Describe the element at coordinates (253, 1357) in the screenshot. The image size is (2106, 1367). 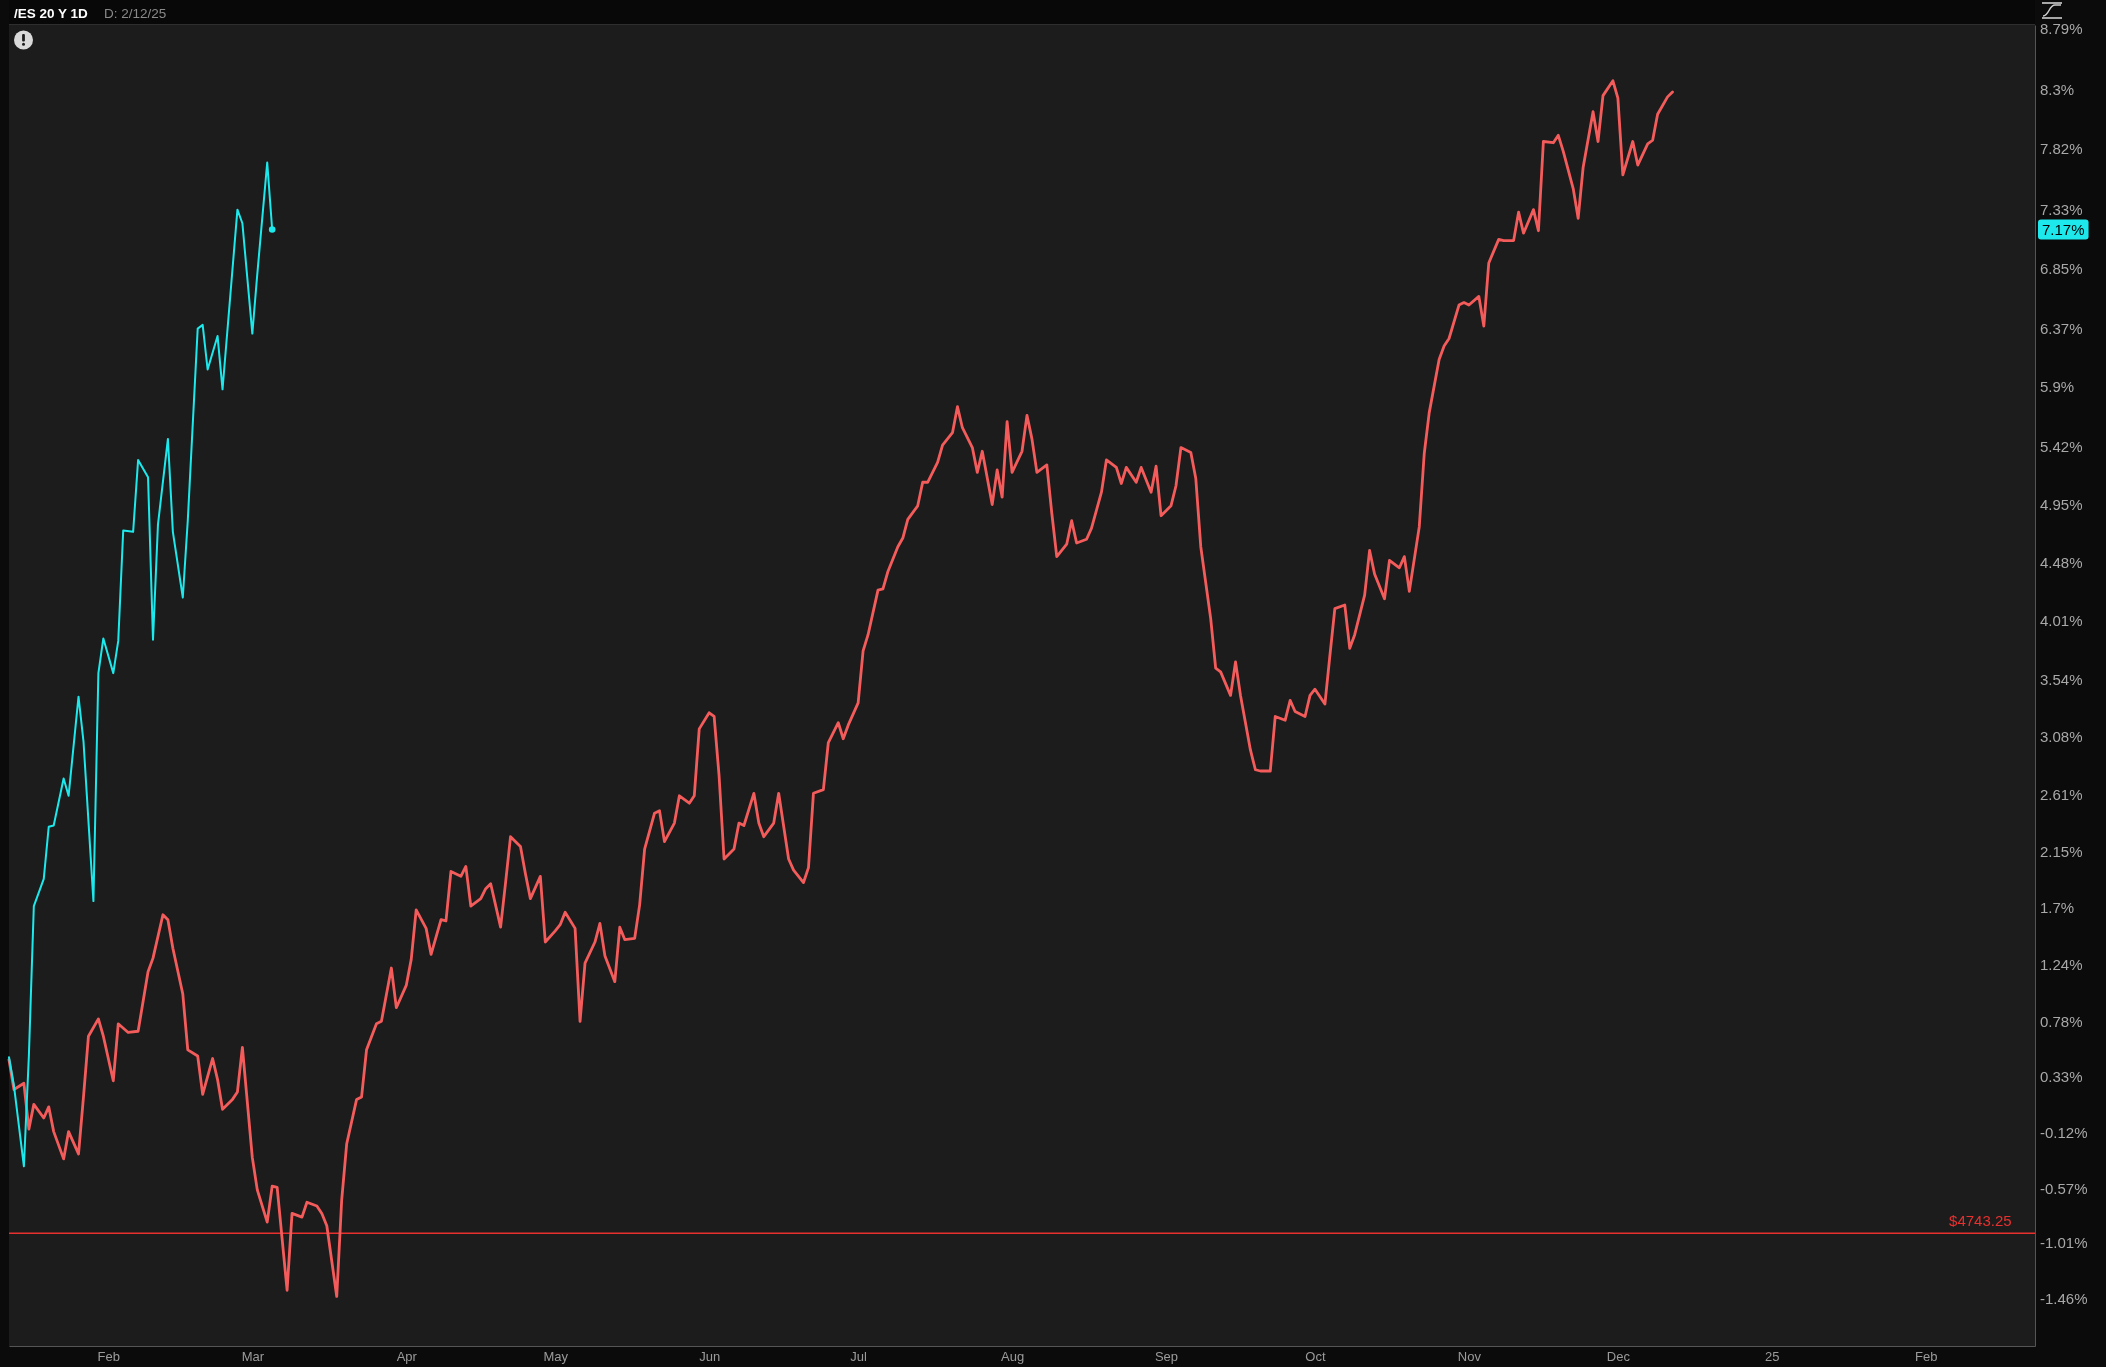
I see `x-tick-label: Mar` at that location.